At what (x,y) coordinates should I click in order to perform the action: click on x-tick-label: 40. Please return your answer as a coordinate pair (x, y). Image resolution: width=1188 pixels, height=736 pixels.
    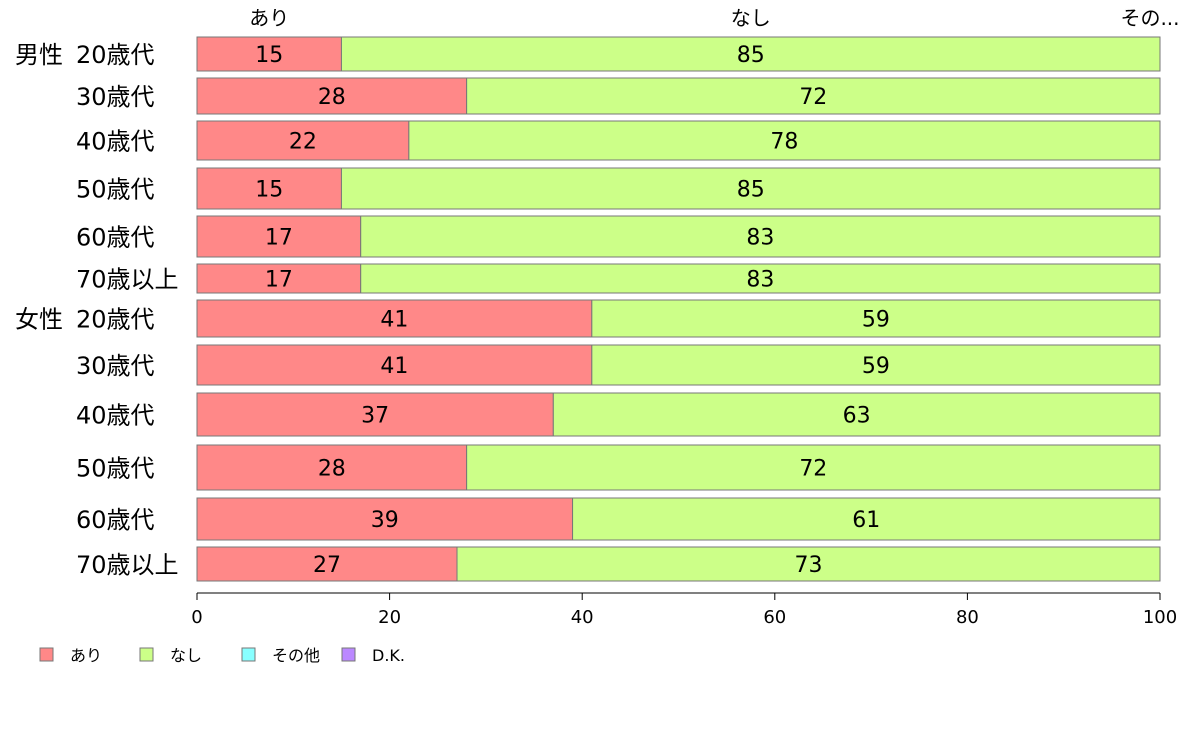
    Looking at the image, I should click on (582, 617).